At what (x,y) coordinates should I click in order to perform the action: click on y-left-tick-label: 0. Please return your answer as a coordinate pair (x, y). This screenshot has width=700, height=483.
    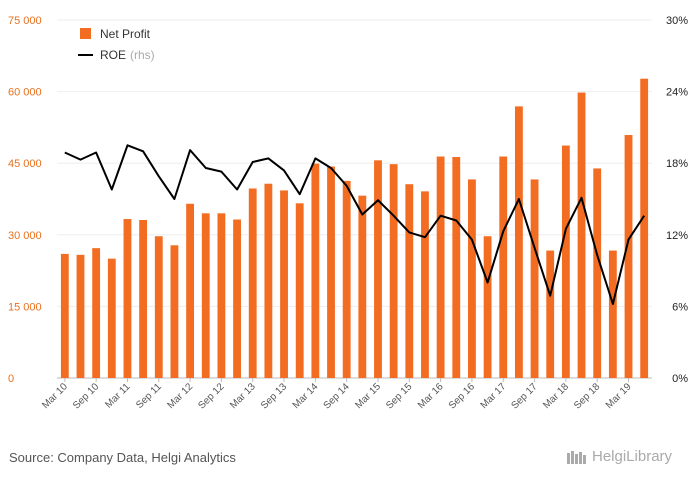
    Looking at the image, I should click on (11, 379).